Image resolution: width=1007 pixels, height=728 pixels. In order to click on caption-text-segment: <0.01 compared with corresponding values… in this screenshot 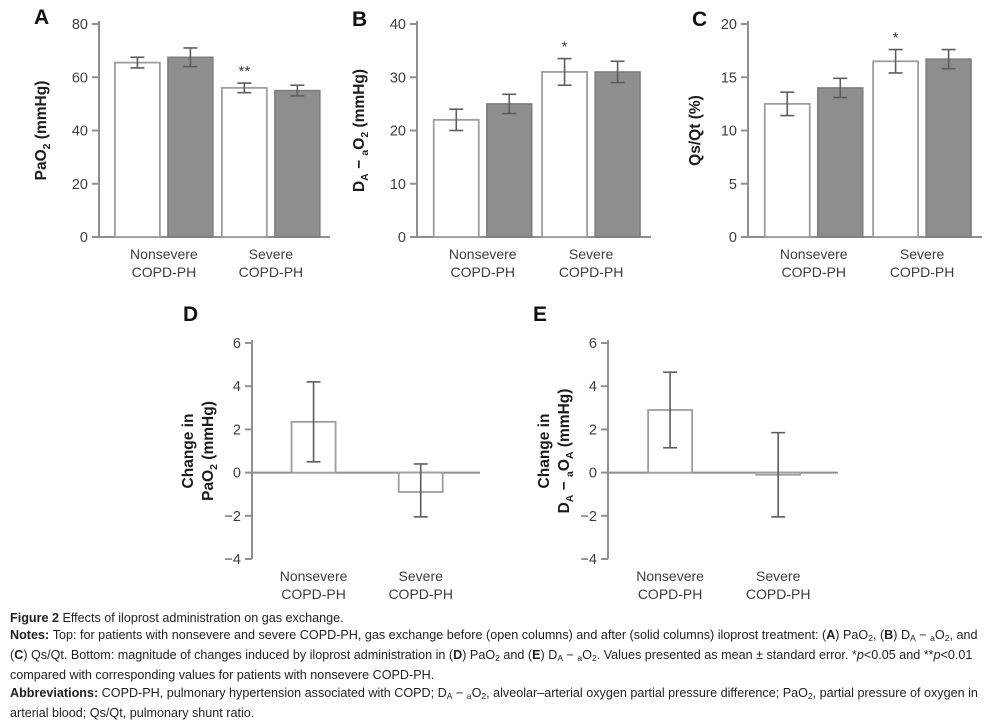, I will do `click(491, 665)`.